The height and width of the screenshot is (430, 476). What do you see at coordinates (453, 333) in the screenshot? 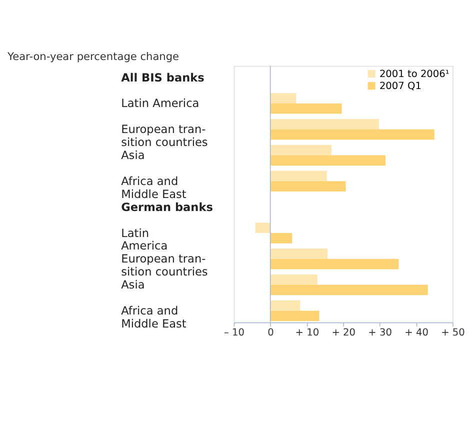
I see `x-tick-label: + 50` at bounding box center [453, 333].